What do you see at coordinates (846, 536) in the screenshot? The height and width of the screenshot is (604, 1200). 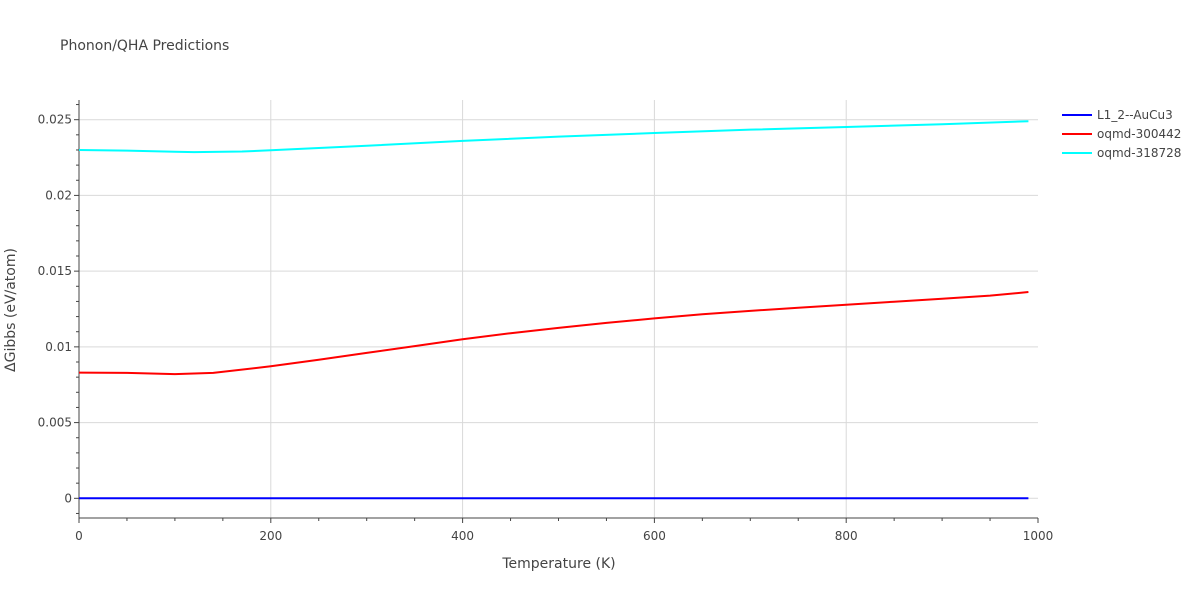 I see `x-tick-label: 800` at bounding box center [846, 536].